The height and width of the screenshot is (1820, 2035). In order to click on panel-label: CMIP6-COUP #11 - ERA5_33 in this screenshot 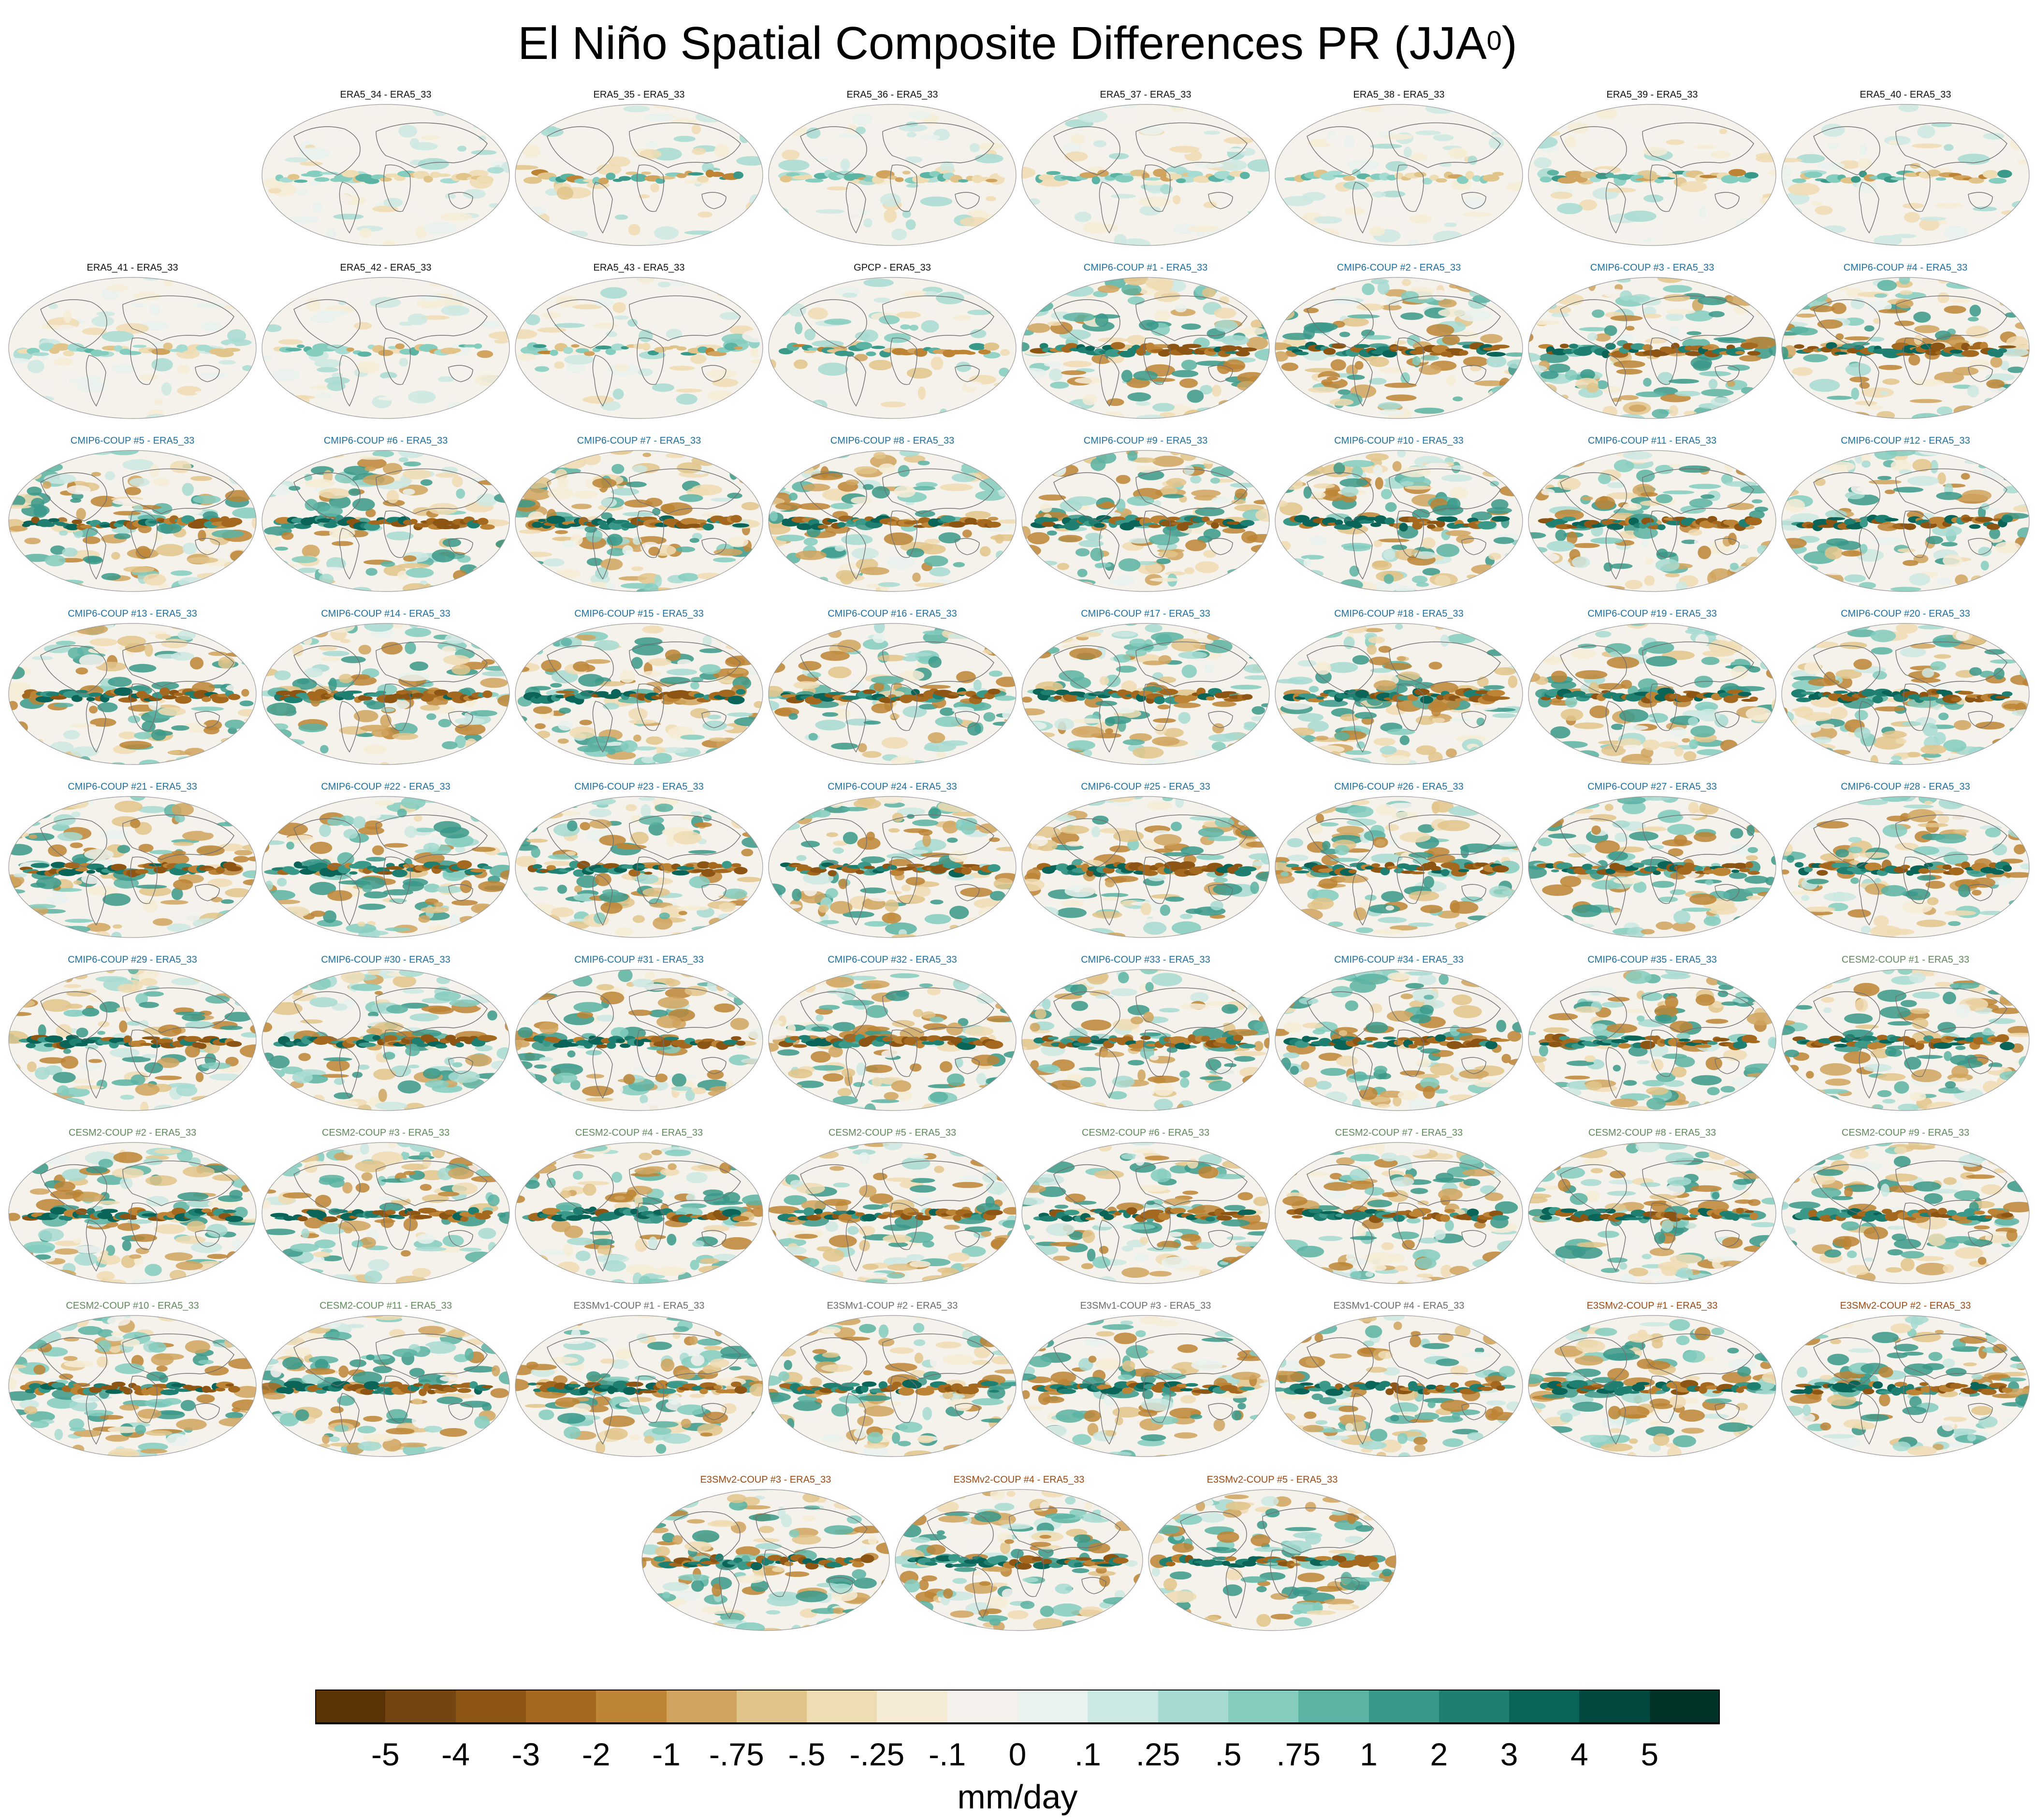, I will do `click(1652, 441)`.